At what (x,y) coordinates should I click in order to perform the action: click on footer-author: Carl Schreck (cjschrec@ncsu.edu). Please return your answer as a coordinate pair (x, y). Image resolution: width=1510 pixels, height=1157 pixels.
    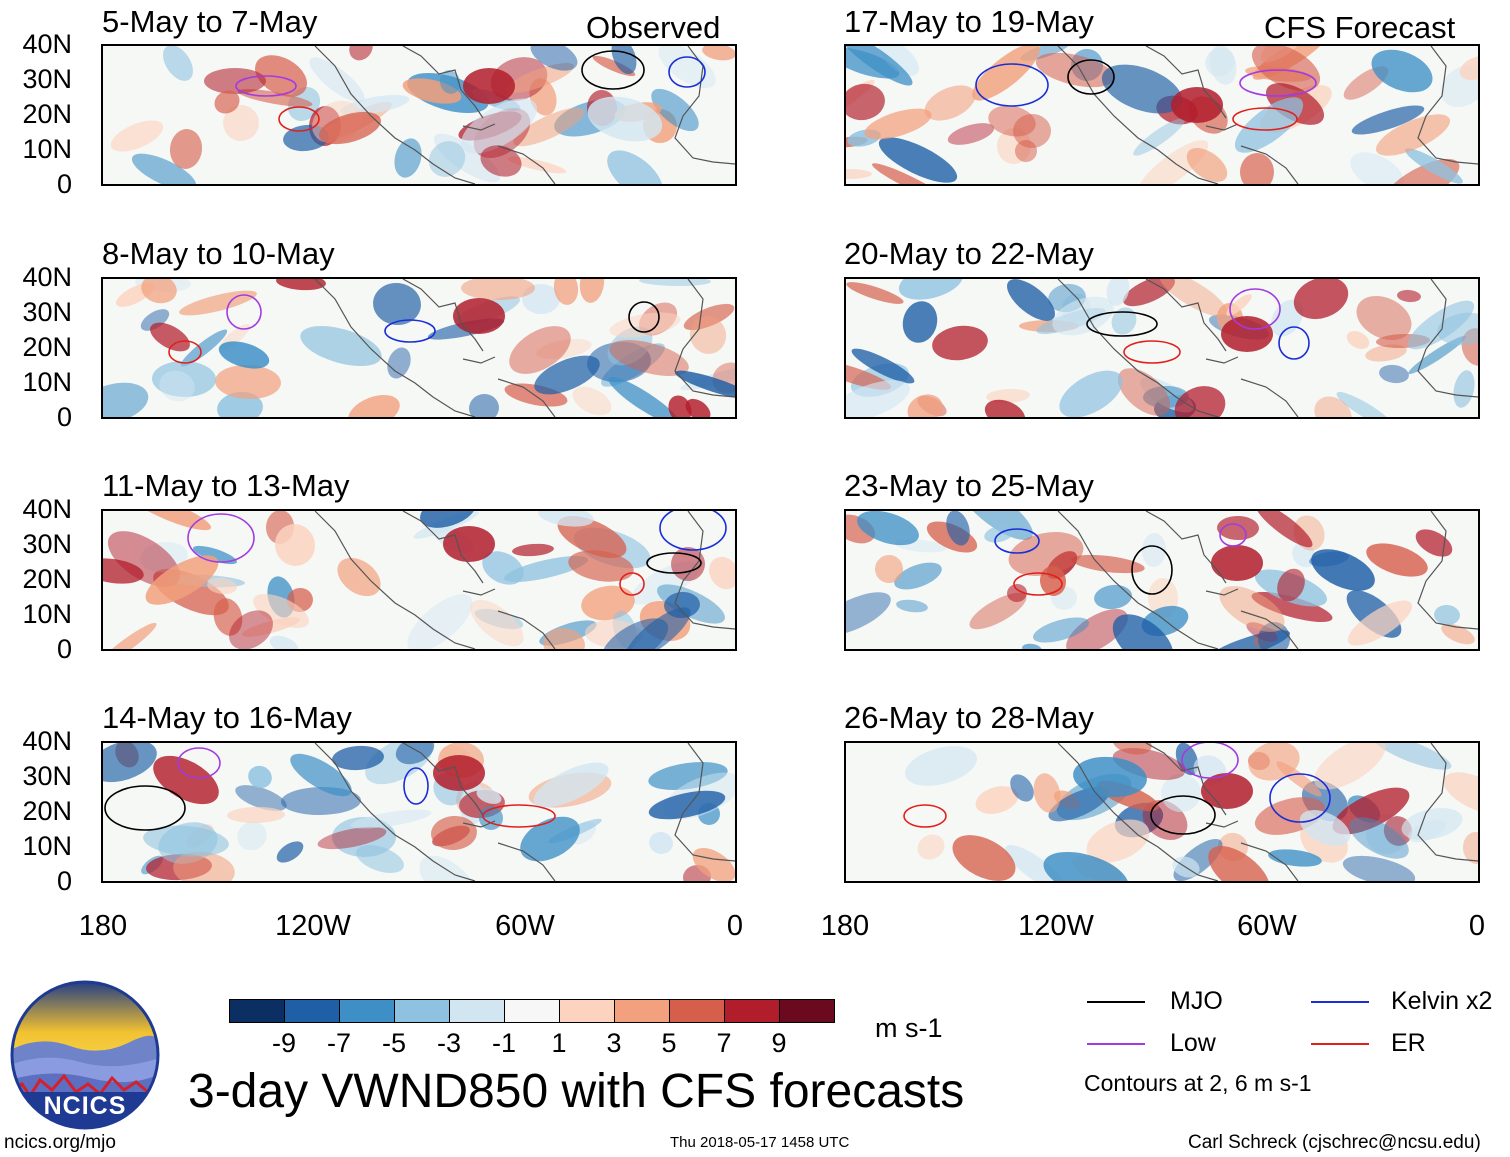
    Looking at the image, I should click on (1334, 1142).